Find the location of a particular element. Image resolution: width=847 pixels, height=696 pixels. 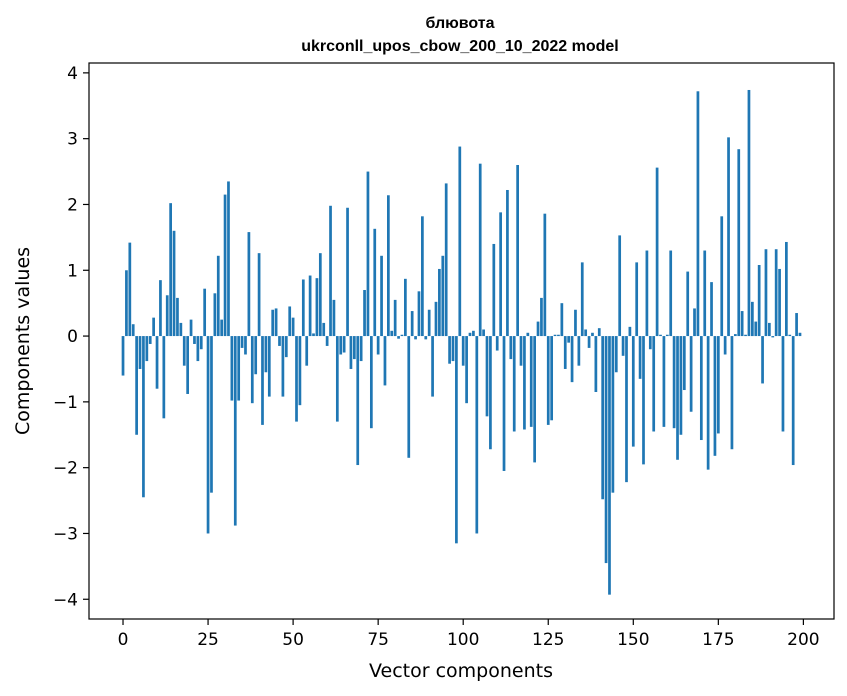

y-tick-label: −2 is located at coordinates (65, 469).